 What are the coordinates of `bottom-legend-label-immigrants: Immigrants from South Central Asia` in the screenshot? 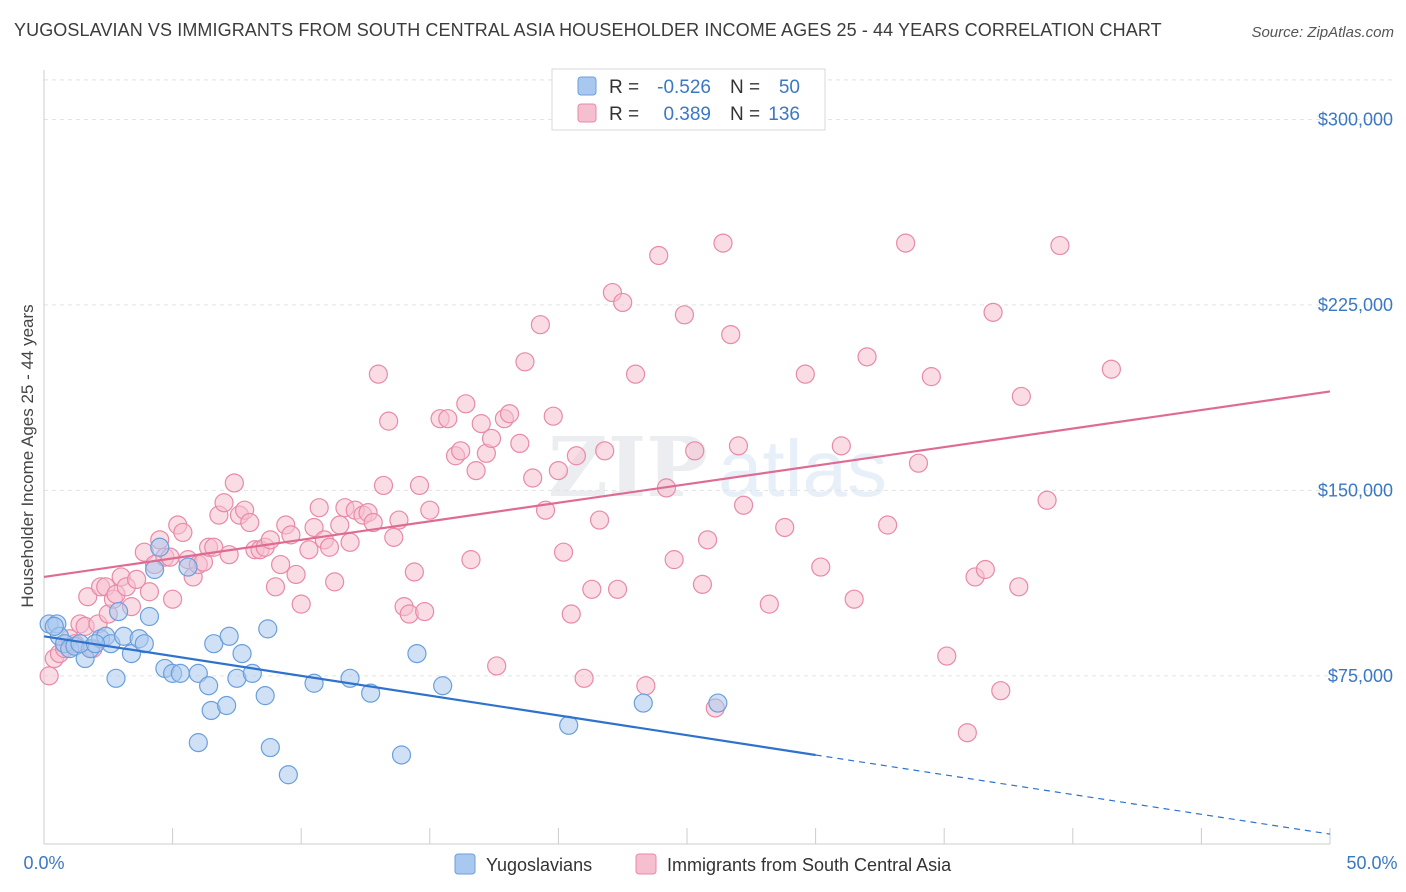 It's located at (809, 865).